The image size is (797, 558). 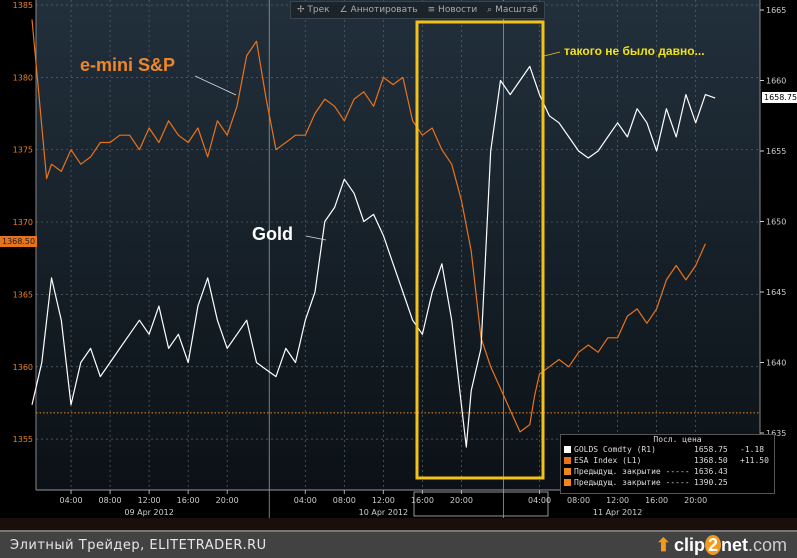 I want to click on toolbar-label: Аннотировать, so click(x=384, y=10).